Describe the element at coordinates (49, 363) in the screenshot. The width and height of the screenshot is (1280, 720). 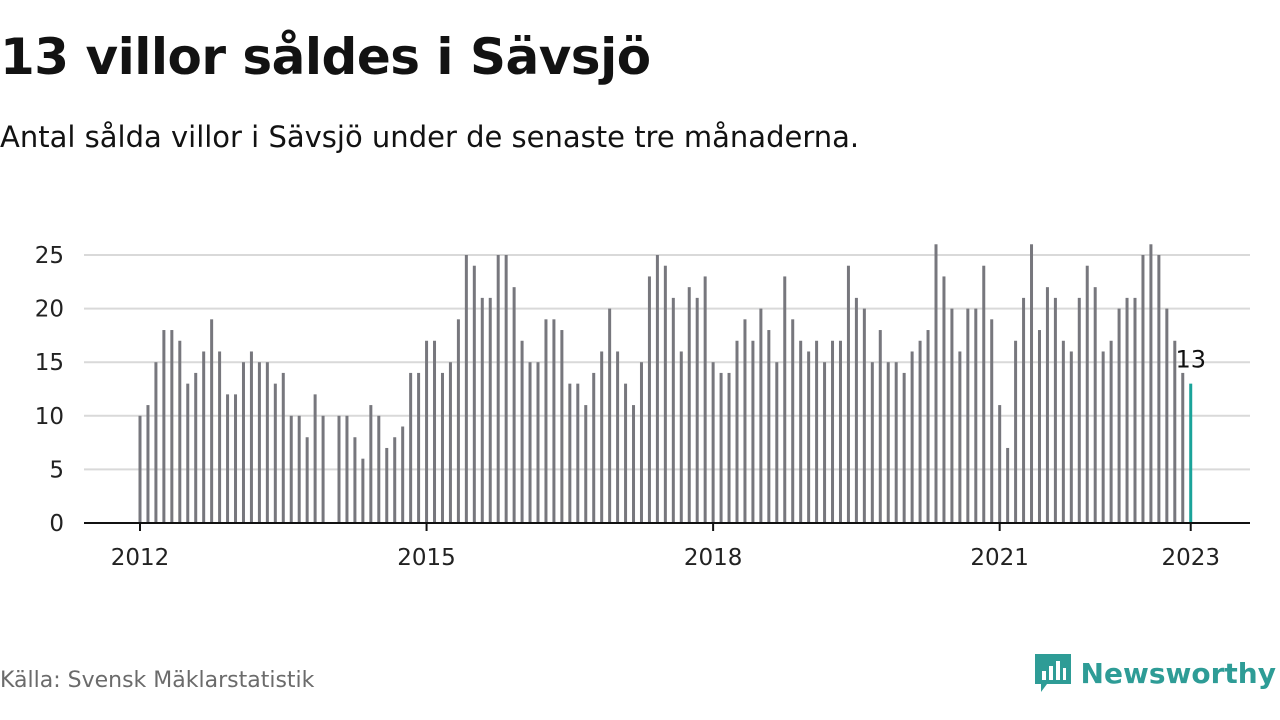
I see `y-tick-label: 15` at that location.